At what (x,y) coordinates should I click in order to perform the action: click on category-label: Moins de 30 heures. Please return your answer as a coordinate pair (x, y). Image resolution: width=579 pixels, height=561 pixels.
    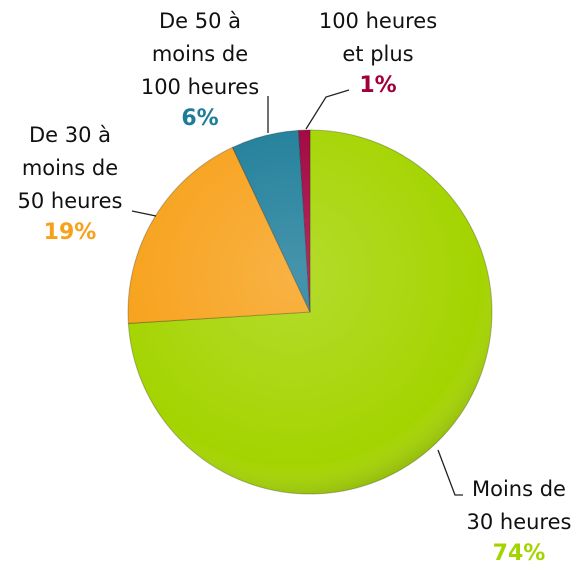
    Looking at the image, I should click on (519, 505).